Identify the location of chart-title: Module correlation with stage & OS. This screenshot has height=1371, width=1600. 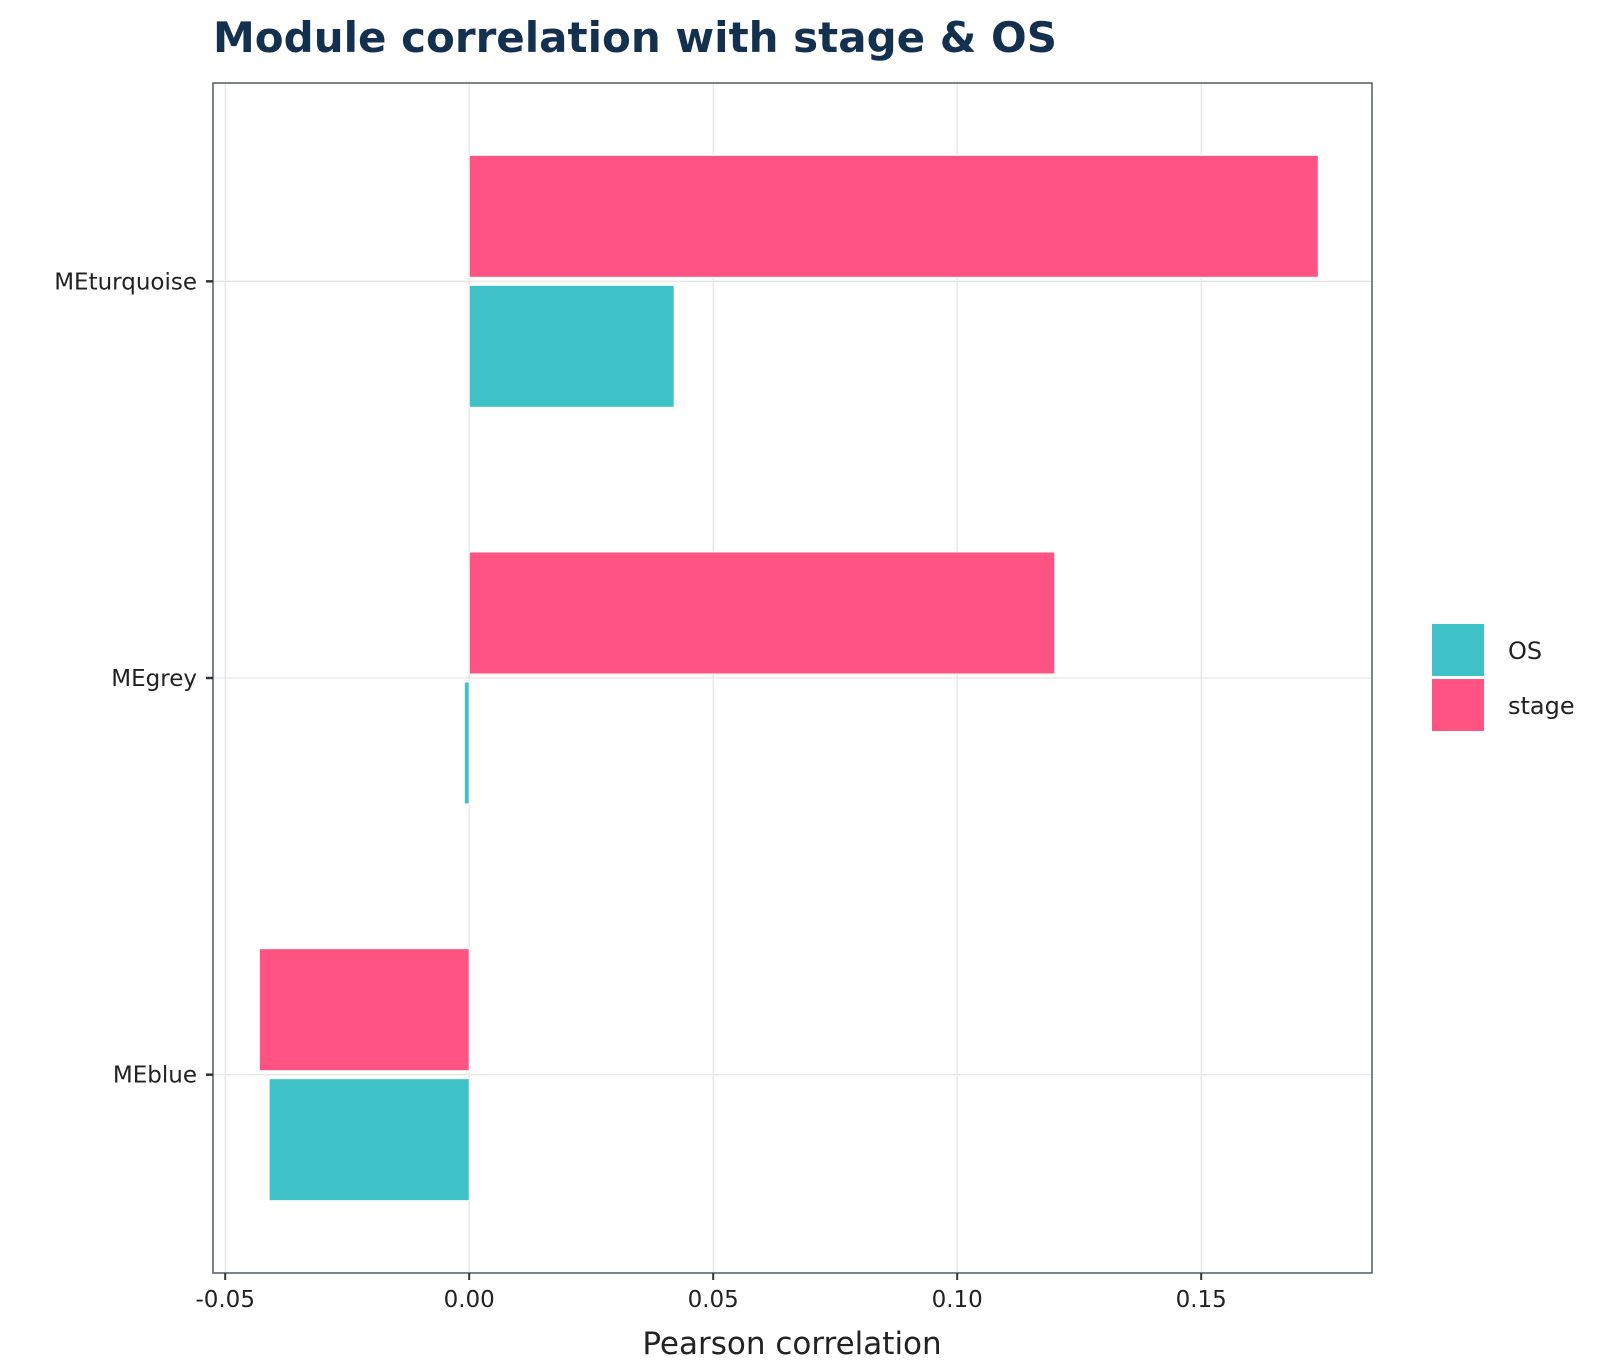
(635, 37).